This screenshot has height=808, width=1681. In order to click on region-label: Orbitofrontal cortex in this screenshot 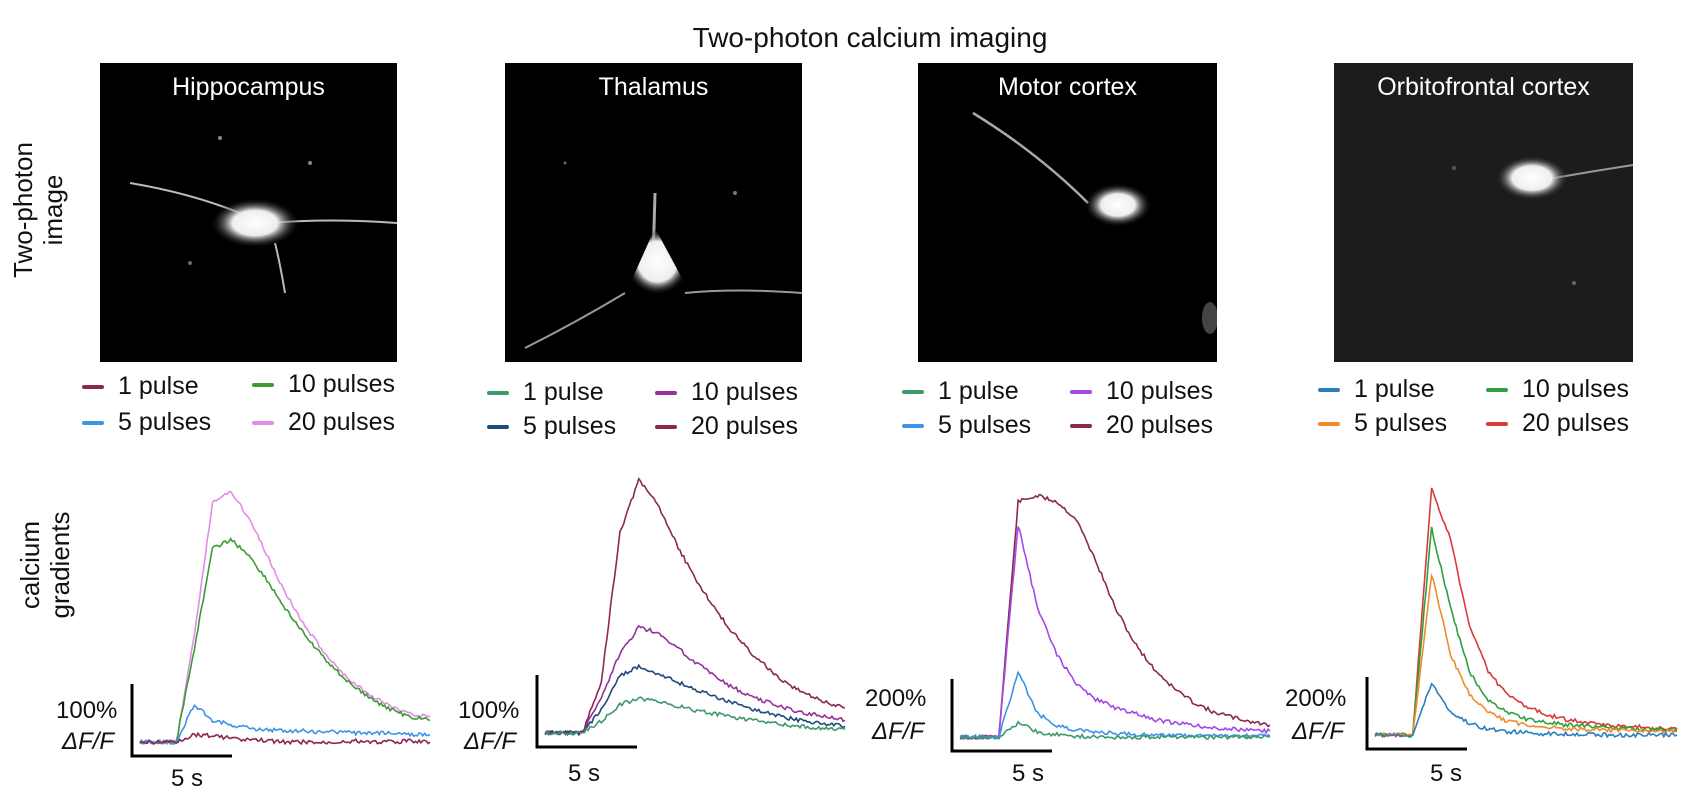, I will do `click(1483, 87)`.